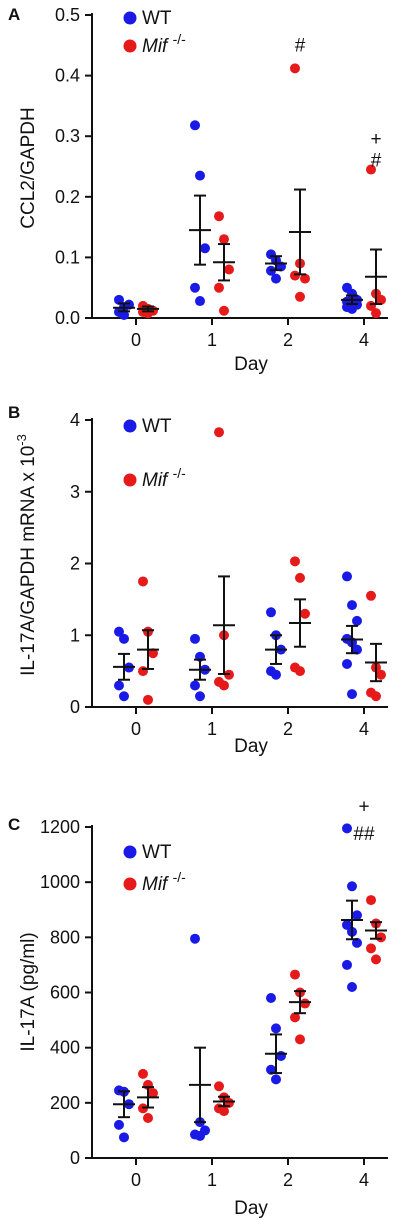  What do you see at coordinates (14, 14) in the screenshot?
I see `panel-label: A` at bounding box center [14, 14].